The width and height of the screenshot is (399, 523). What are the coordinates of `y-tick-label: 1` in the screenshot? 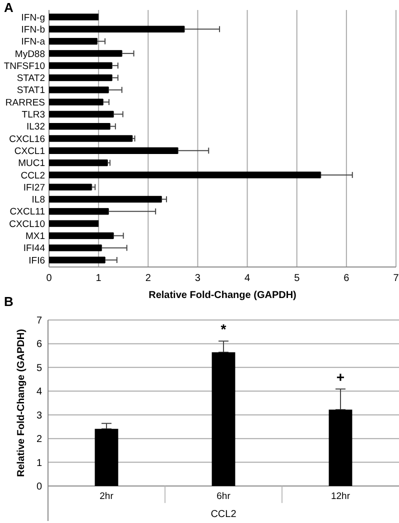 It's located at (39, 463).